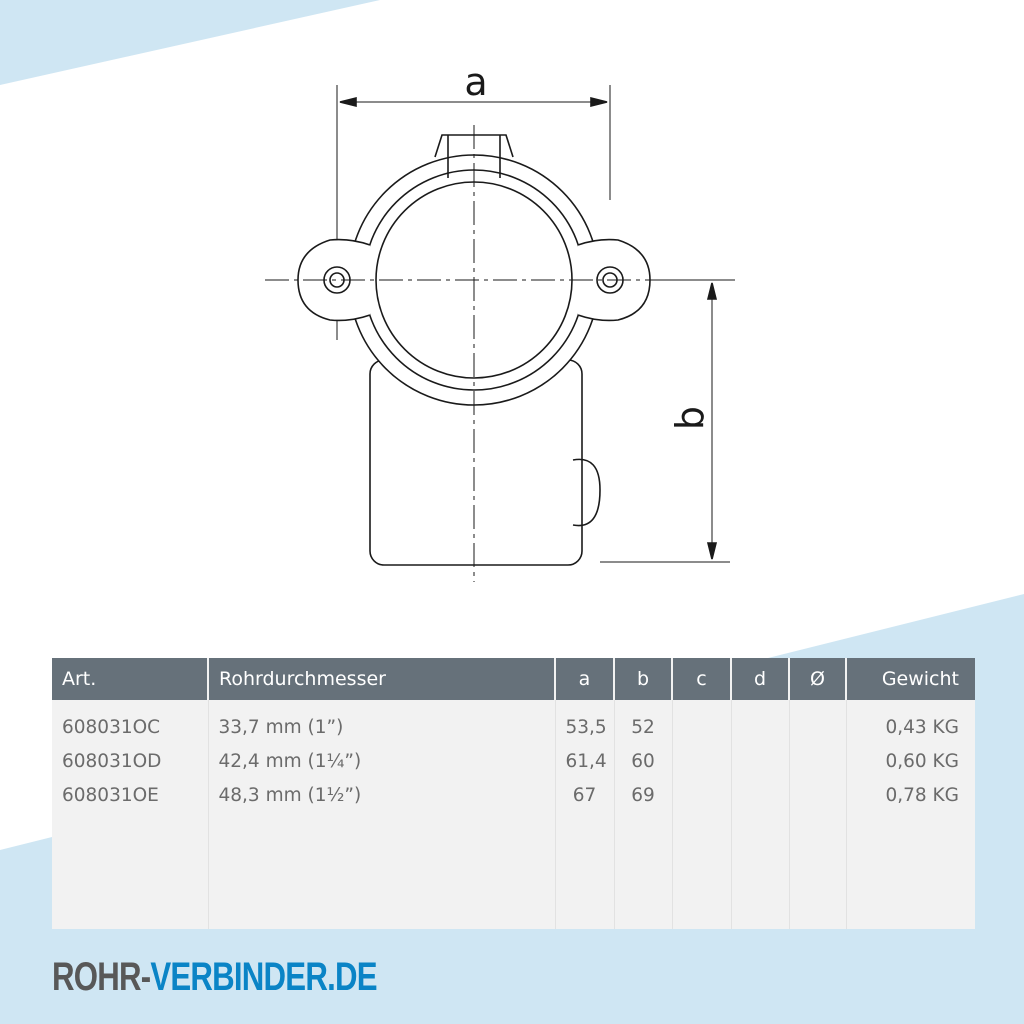  What do you see at coordinates (642, 795) in the screenshot?
I see `cell-b: 69` at bounding box center [642, 795].